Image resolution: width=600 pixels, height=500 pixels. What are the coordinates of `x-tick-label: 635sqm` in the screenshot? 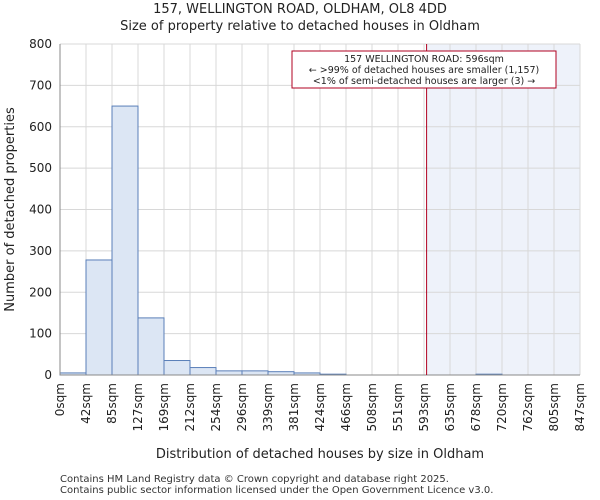 It's located at (450, 407).